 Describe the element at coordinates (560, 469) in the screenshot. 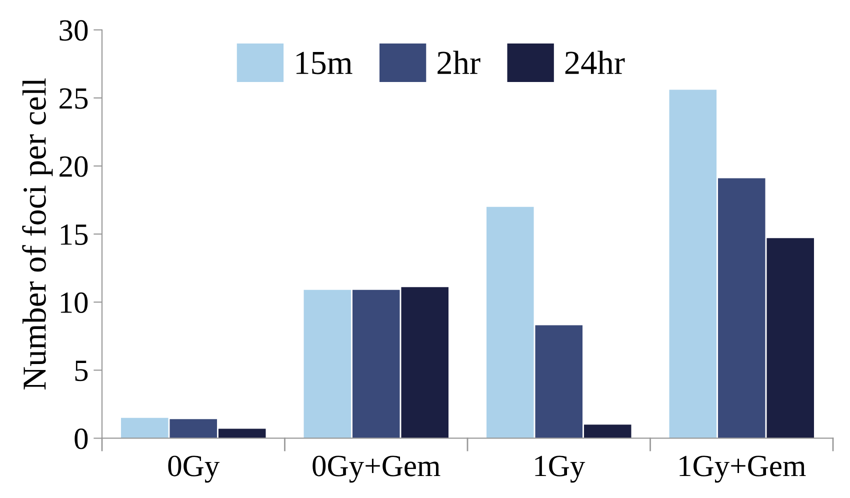

I see `x-tick-label: 1Gy` at that location.